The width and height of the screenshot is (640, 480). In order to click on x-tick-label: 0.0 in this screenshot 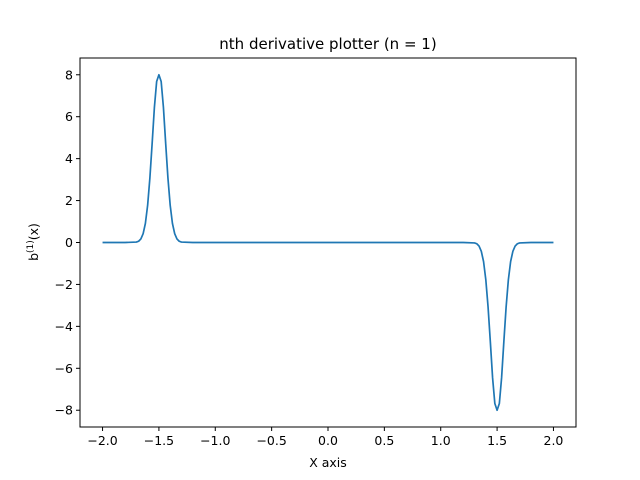, I will do `click(328, 440)`.